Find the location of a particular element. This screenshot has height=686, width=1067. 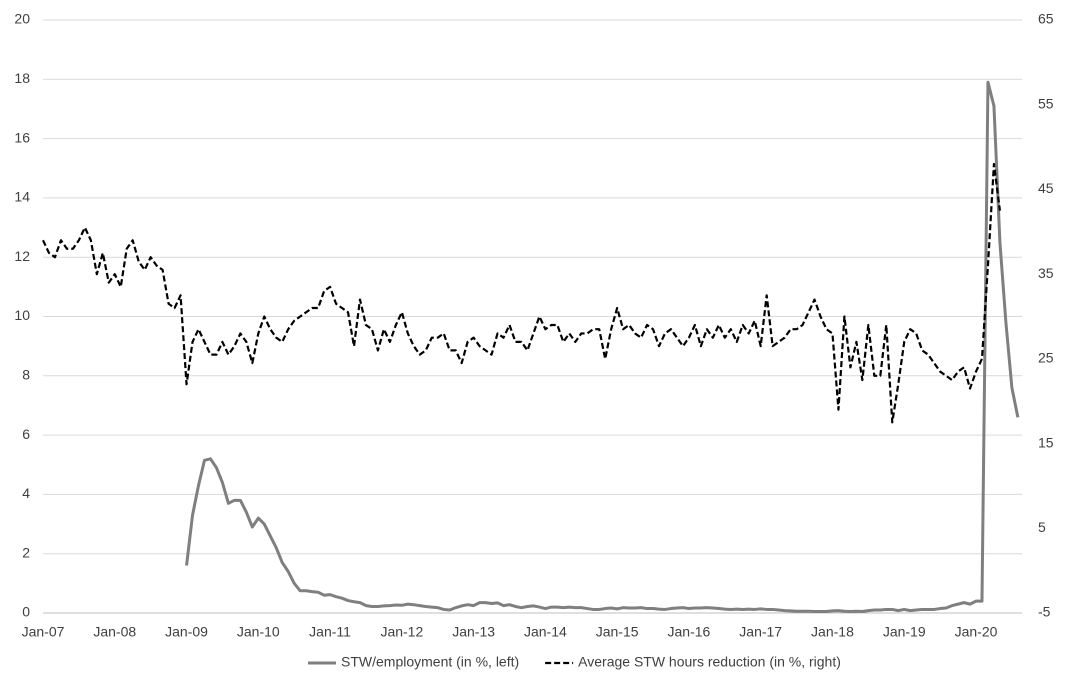

y-tick-label: 12 is located at coordinates (22, 256).